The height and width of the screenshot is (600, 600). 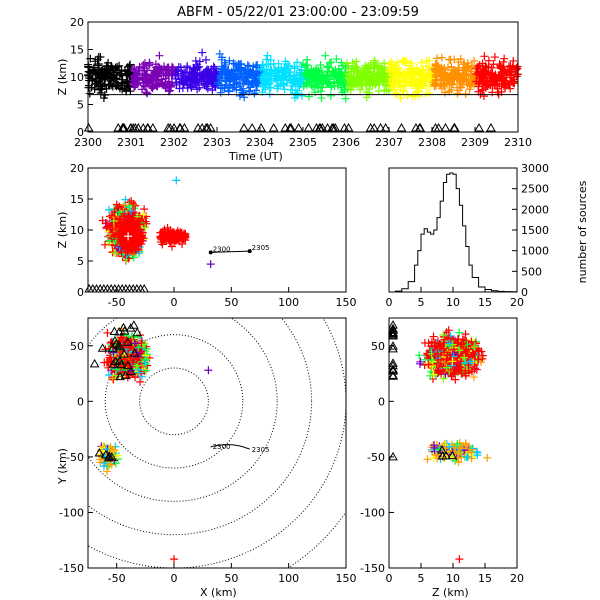 I want to click on time-height-xtick-label: 2300, so click(x=88, y=142).